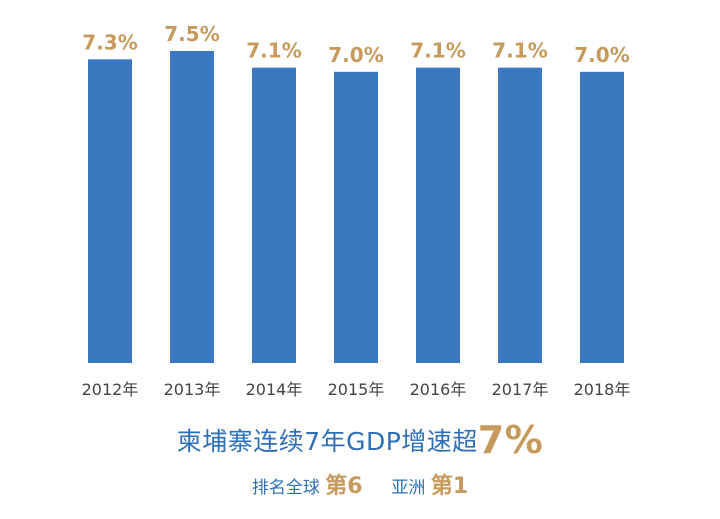 This screenshot has height=519, width=720. Describe the element at coordinates (274, 215) in the screenshot. I see `bar-2014年` at that location.